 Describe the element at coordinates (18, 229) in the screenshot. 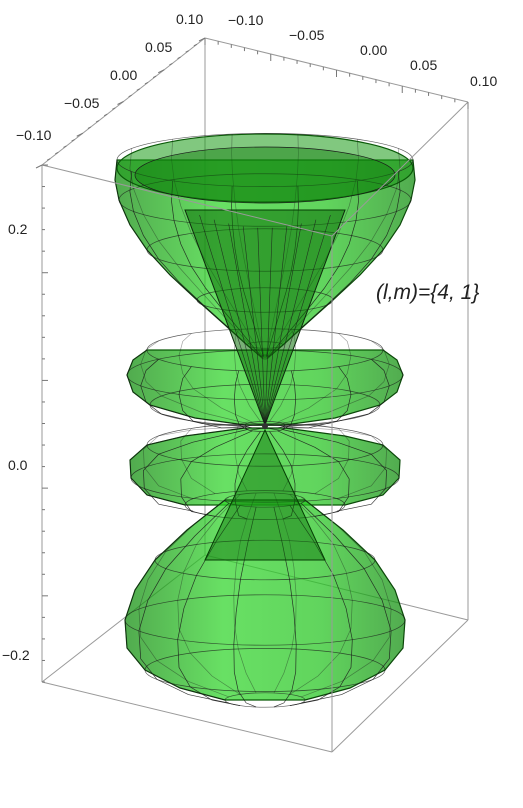

I see `z-tick-label: 0.2` at that location.